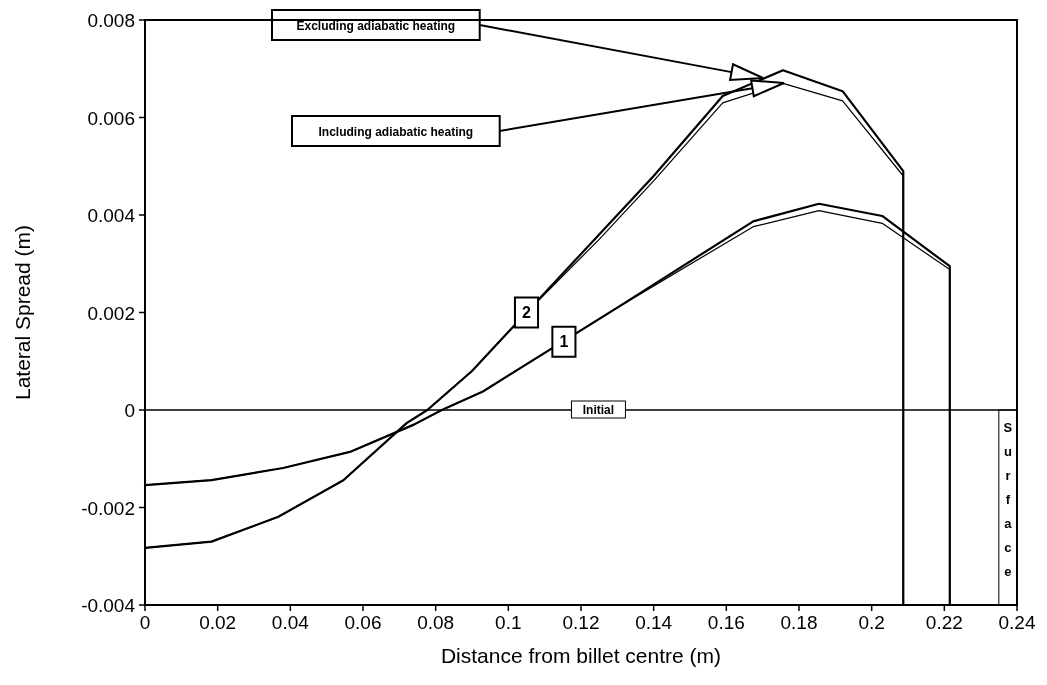  What do you see at coordinates (396, 132) in the screenshot?
I see `annotation: Including adiabatic heating` at bounding box center [396, 132].